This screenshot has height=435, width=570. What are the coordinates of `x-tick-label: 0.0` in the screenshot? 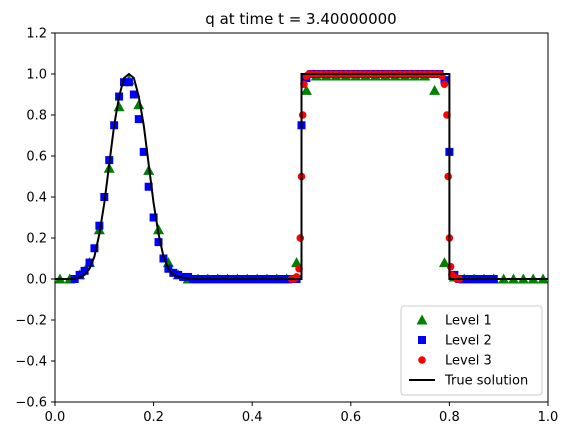 It's located at (55, 417).